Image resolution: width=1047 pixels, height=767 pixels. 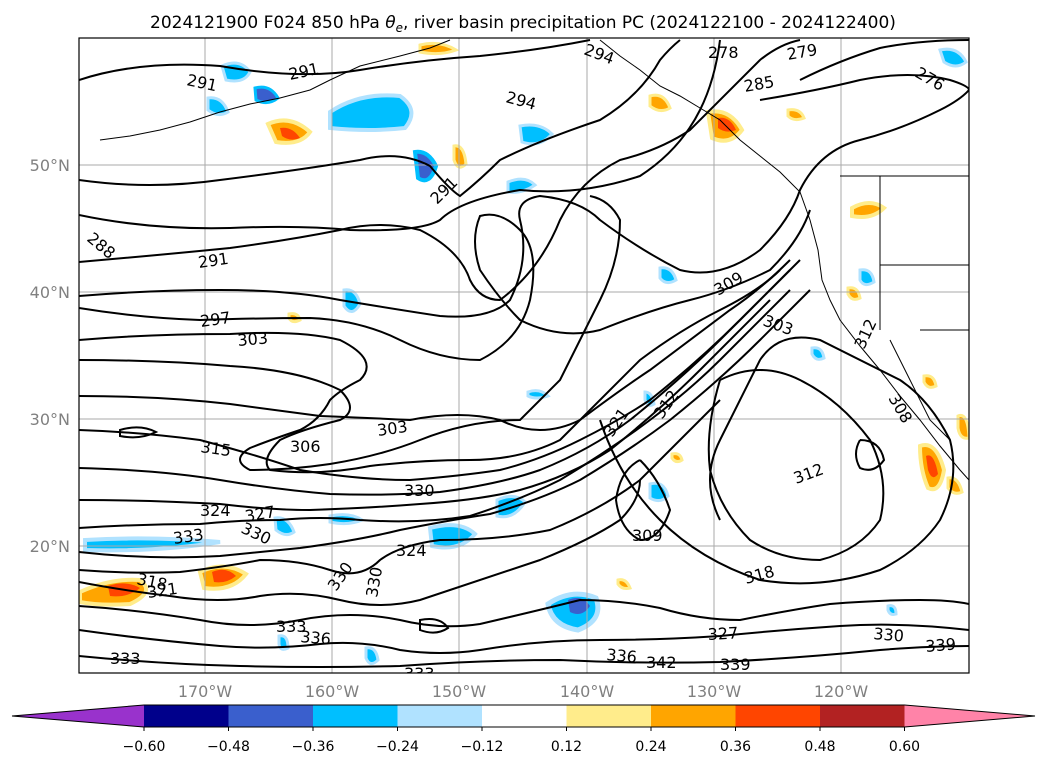 What do you see at coordinates (523, 691) in the screenshot?
I see `longitude-labels: 170°W 160°W 150°W 140°W 130°W 120°W` at bounding box center [523, 691].